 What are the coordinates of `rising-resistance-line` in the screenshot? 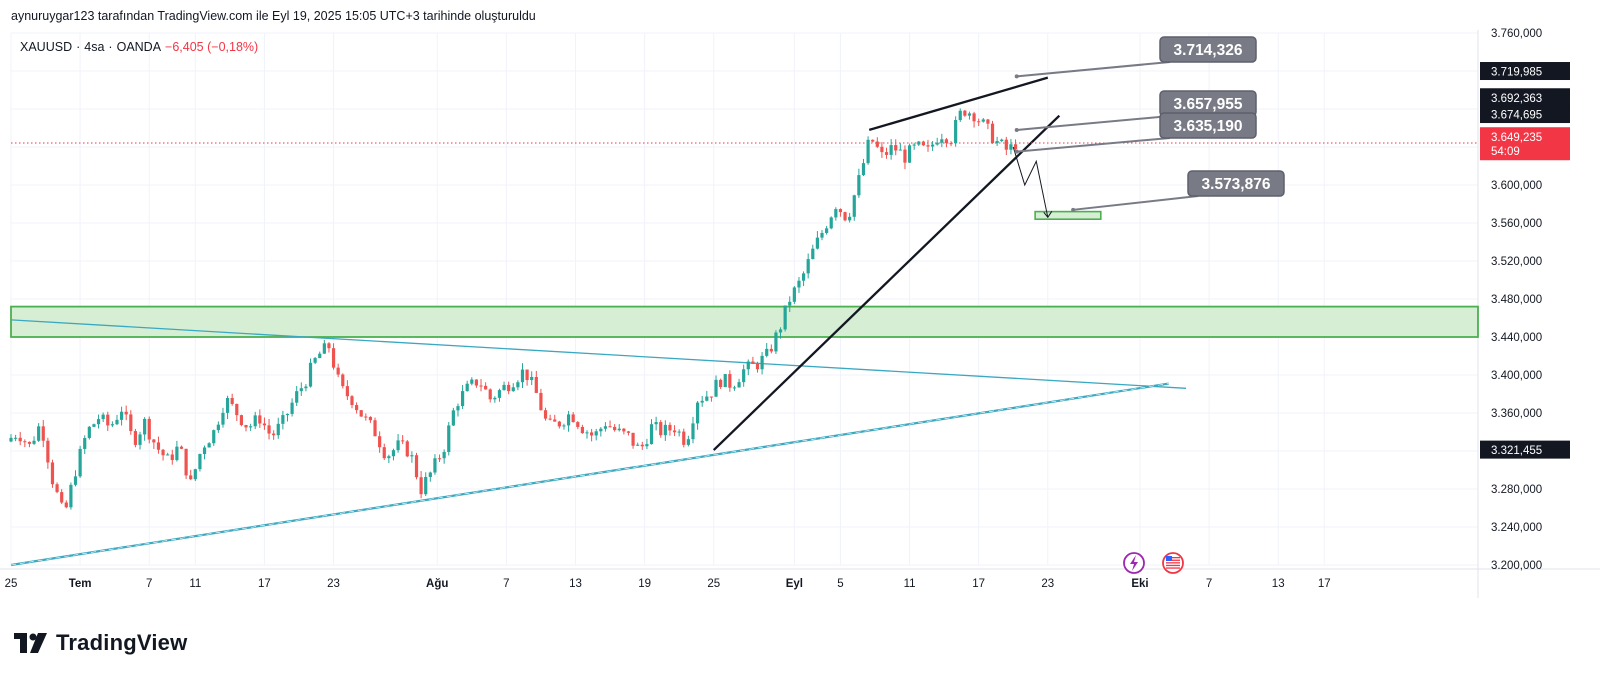 It's located at (958, 104).